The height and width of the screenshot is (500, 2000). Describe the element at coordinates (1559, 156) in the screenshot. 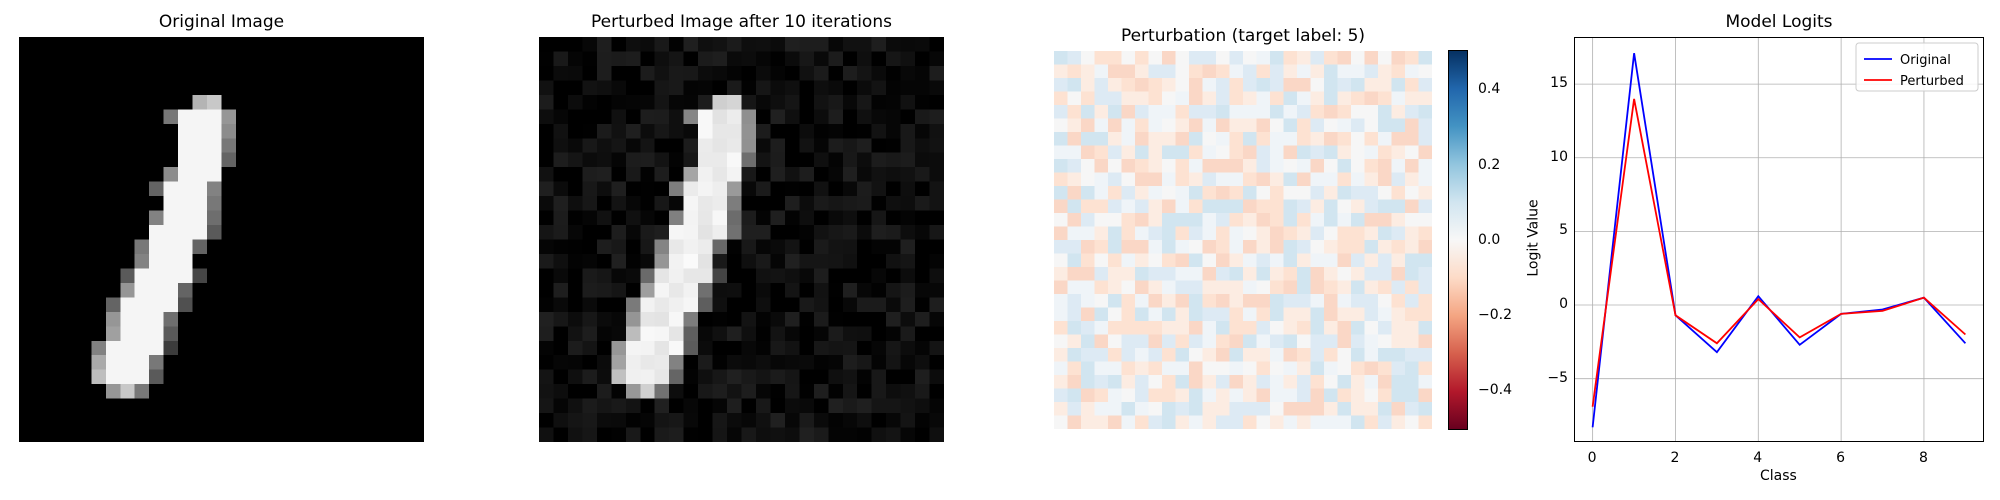

I see `y-tick-label: 10` at that location.